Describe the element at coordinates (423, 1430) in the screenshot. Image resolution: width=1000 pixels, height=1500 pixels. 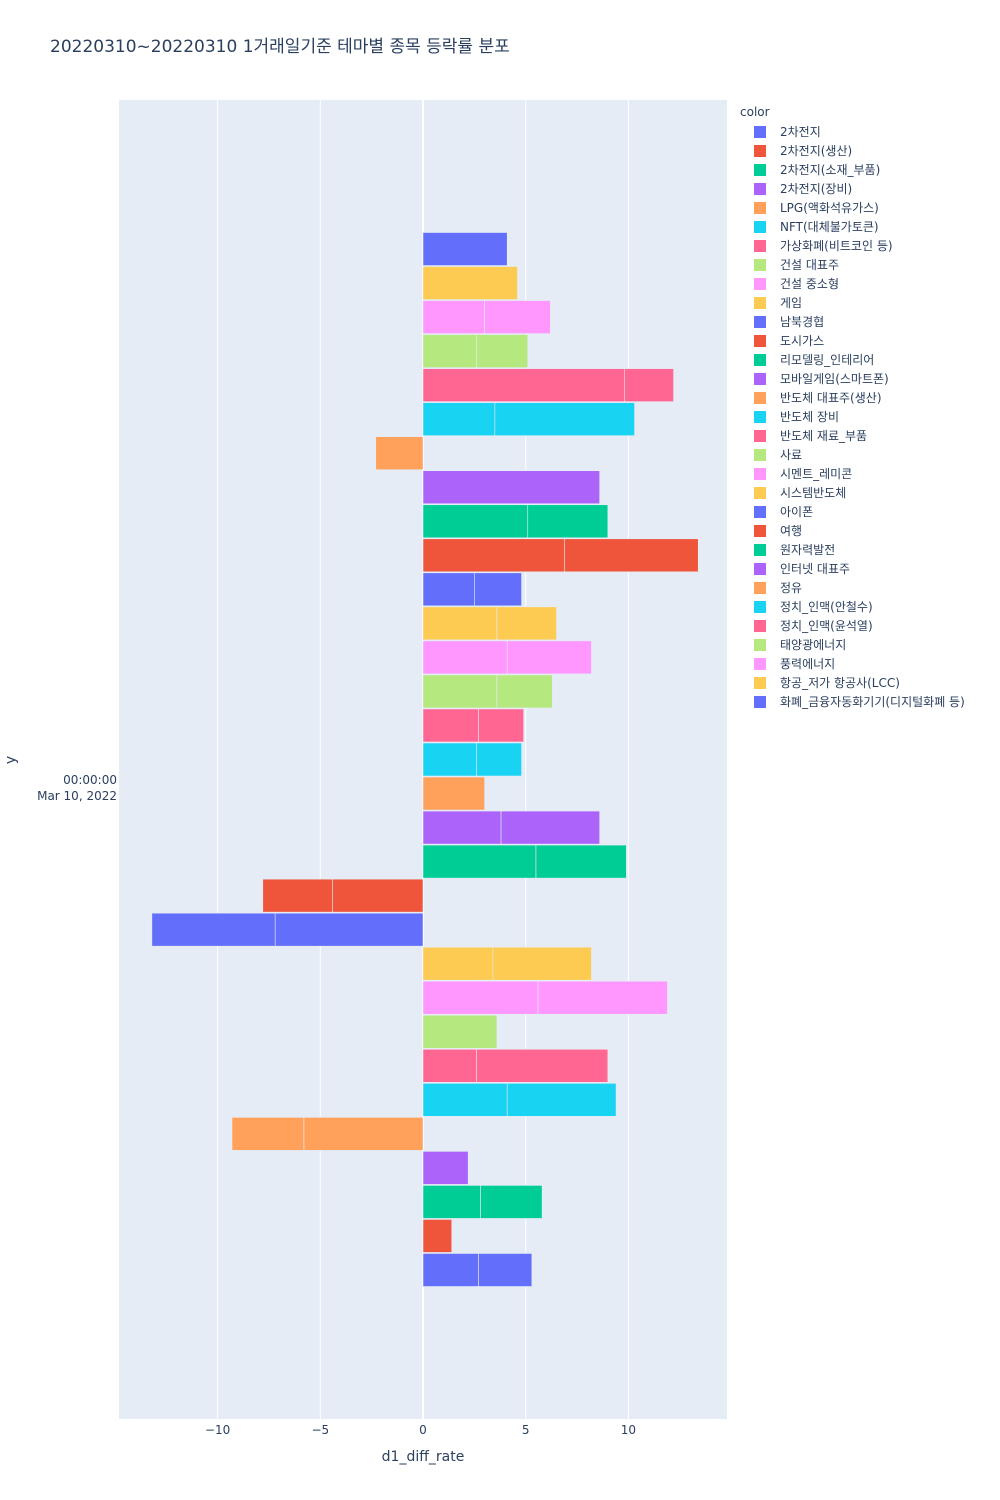
I see `x-tick-label: 0` at that location.